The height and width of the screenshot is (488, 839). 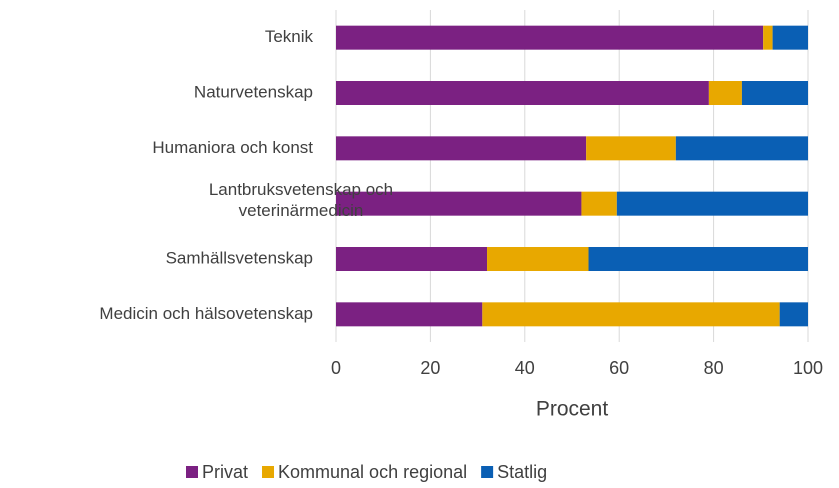 What do you see at coordinates (372, 472) in the screenshot?
I see `legend-label: Kommunal och regional` at bounding box center [372, 472].